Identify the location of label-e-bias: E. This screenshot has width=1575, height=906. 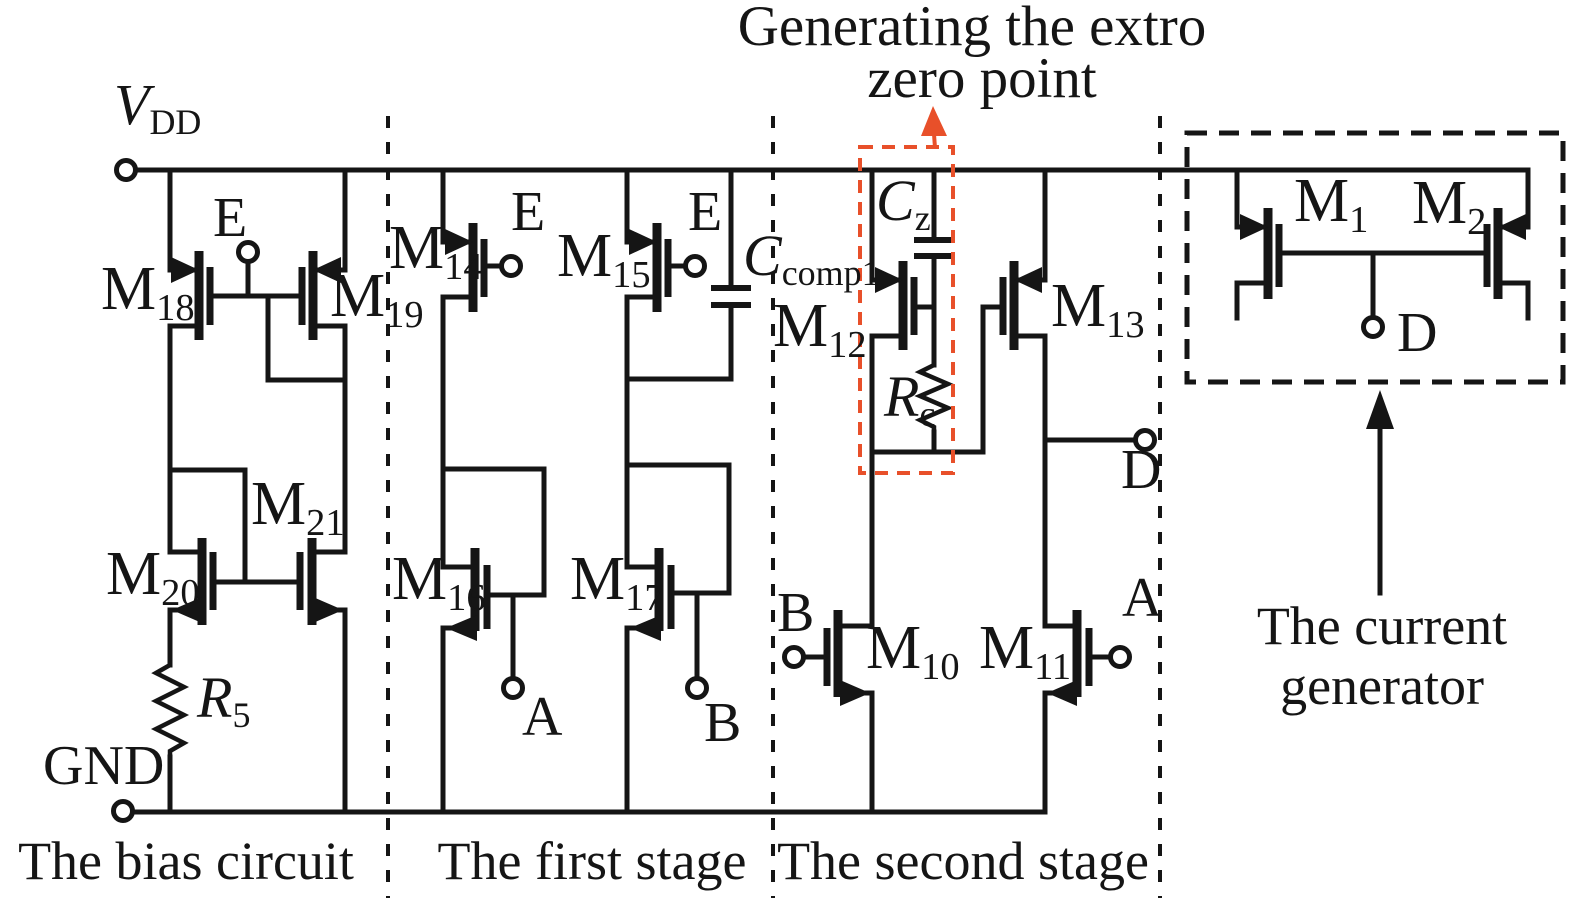
(230, 218).